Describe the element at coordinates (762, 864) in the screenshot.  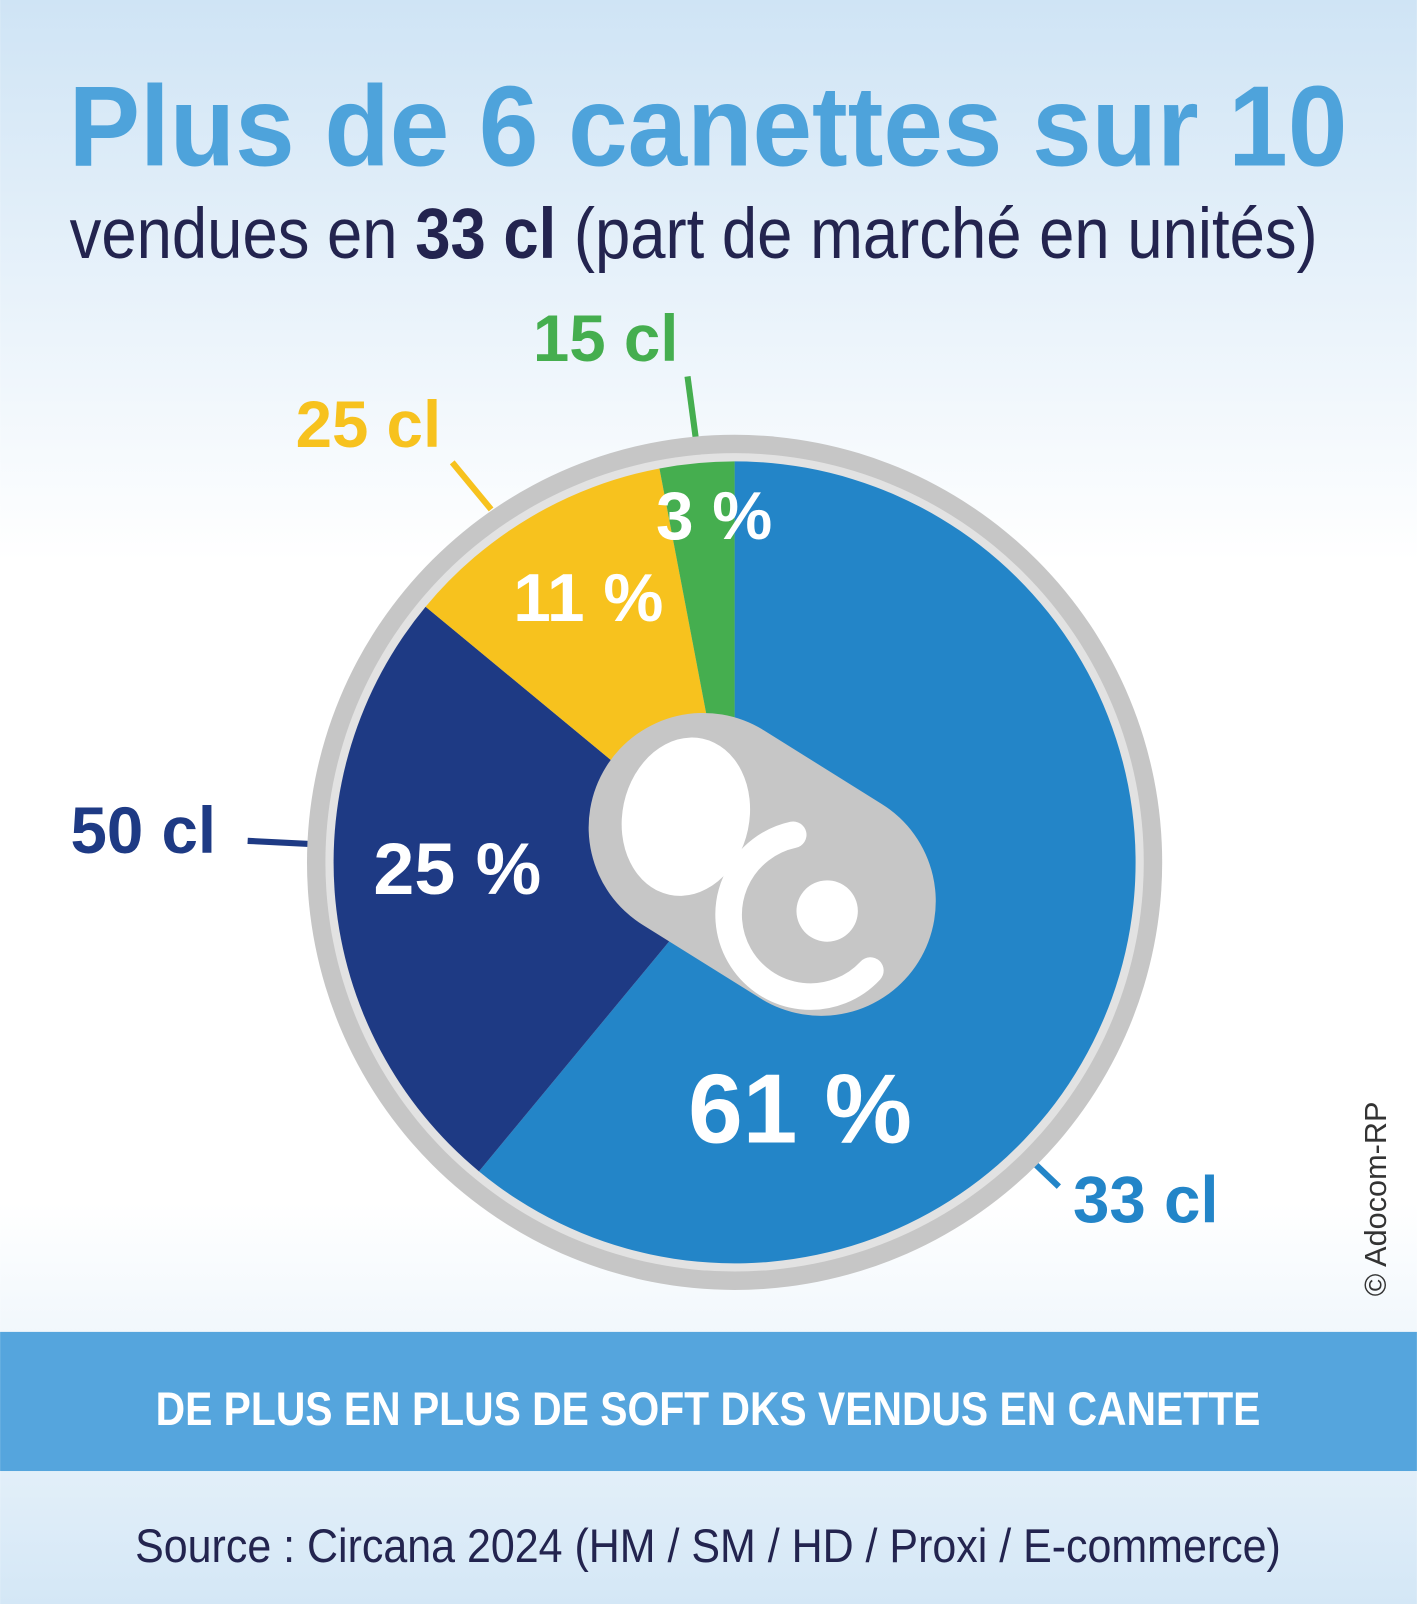
I see `pull-tab-icon` at that location.